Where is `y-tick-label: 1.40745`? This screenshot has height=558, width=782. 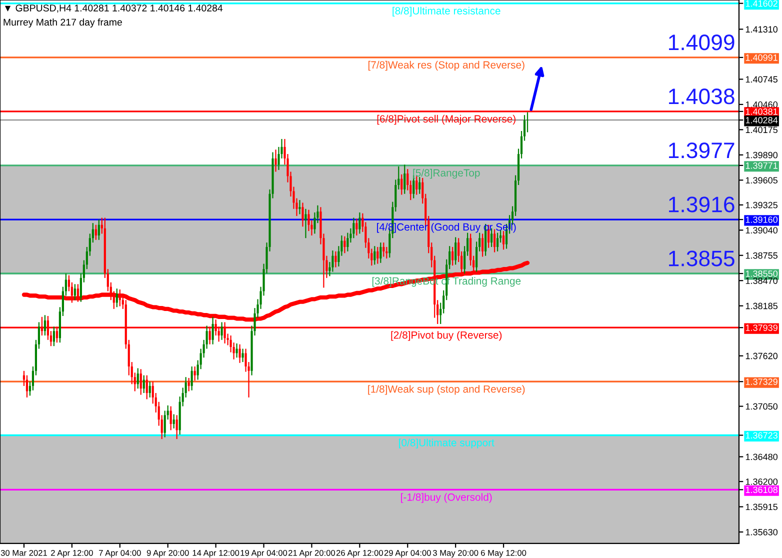
y-tick-label: 1.40745 is located at coordinates (762, 79).